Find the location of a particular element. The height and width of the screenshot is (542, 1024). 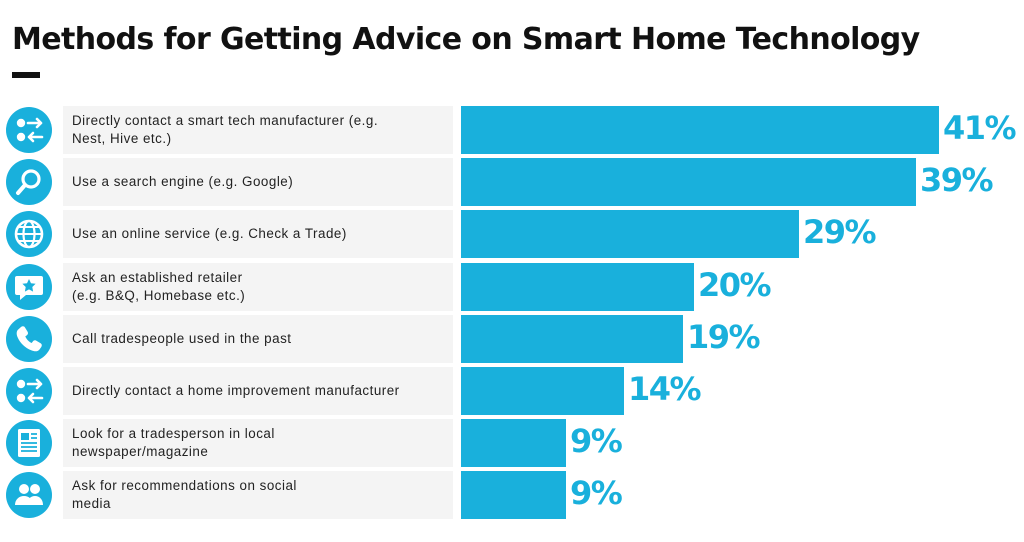

bar-value-label: 41% is located at coordinates (980, 128).